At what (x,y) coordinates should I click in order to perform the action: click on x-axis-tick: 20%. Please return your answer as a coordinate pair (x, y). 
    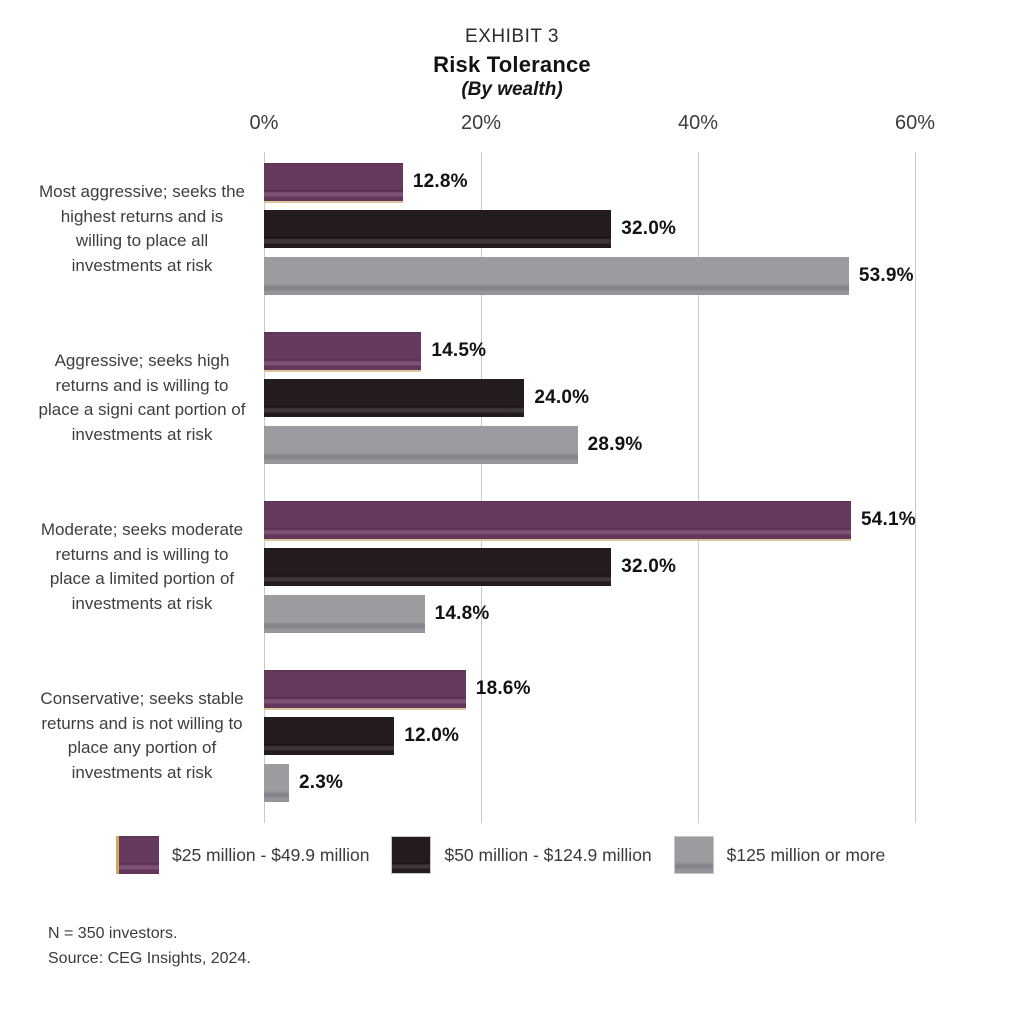
    Looking at the image, I should click on (481, 123).